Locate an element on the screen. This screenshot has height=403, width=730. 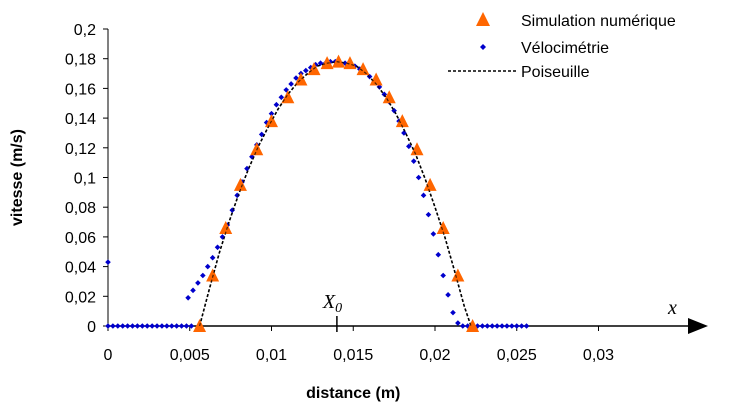
y-tick-label: 0 is located at coordinates (91, 327).